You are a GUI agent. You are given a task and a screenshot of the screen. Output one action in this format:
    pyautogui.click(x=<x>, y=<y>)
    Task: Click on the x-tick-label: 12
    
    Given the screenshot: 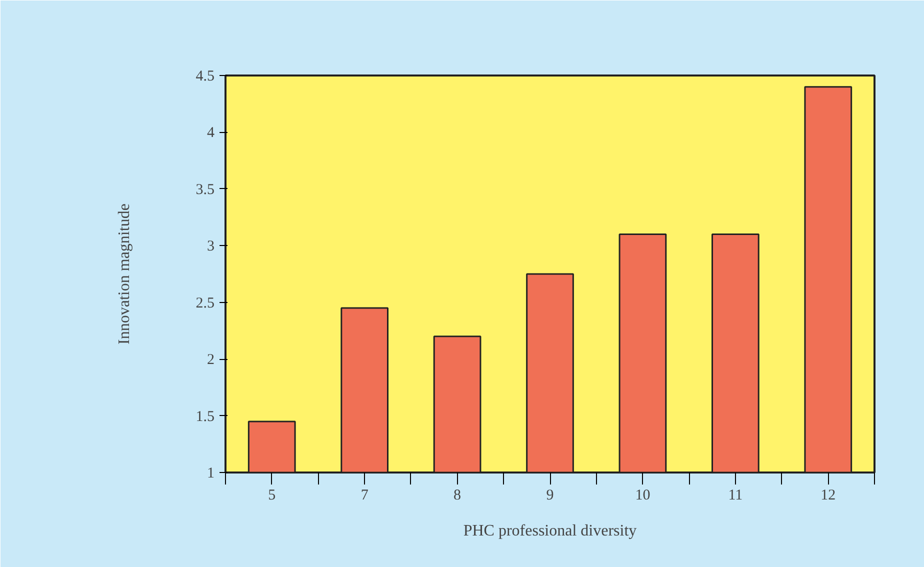 What is the action you would take?
    pyautogui.click(x=828, y=496)
    